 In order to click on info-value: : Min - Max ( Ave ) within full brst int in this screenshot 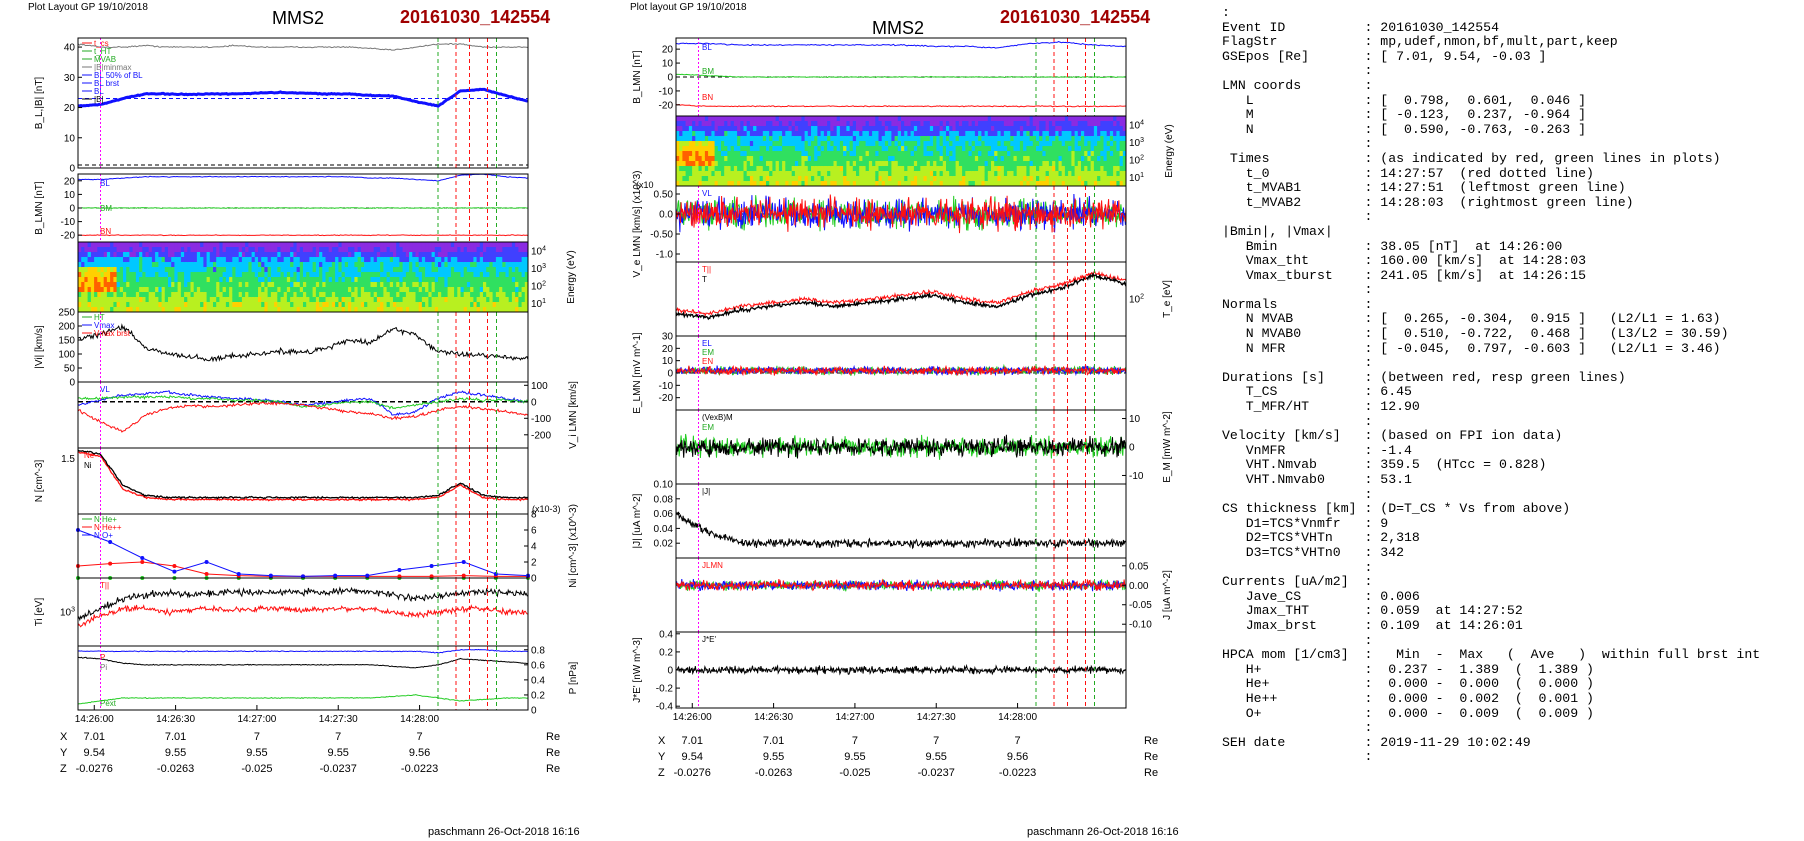, I will do `click(1562, 655)`.